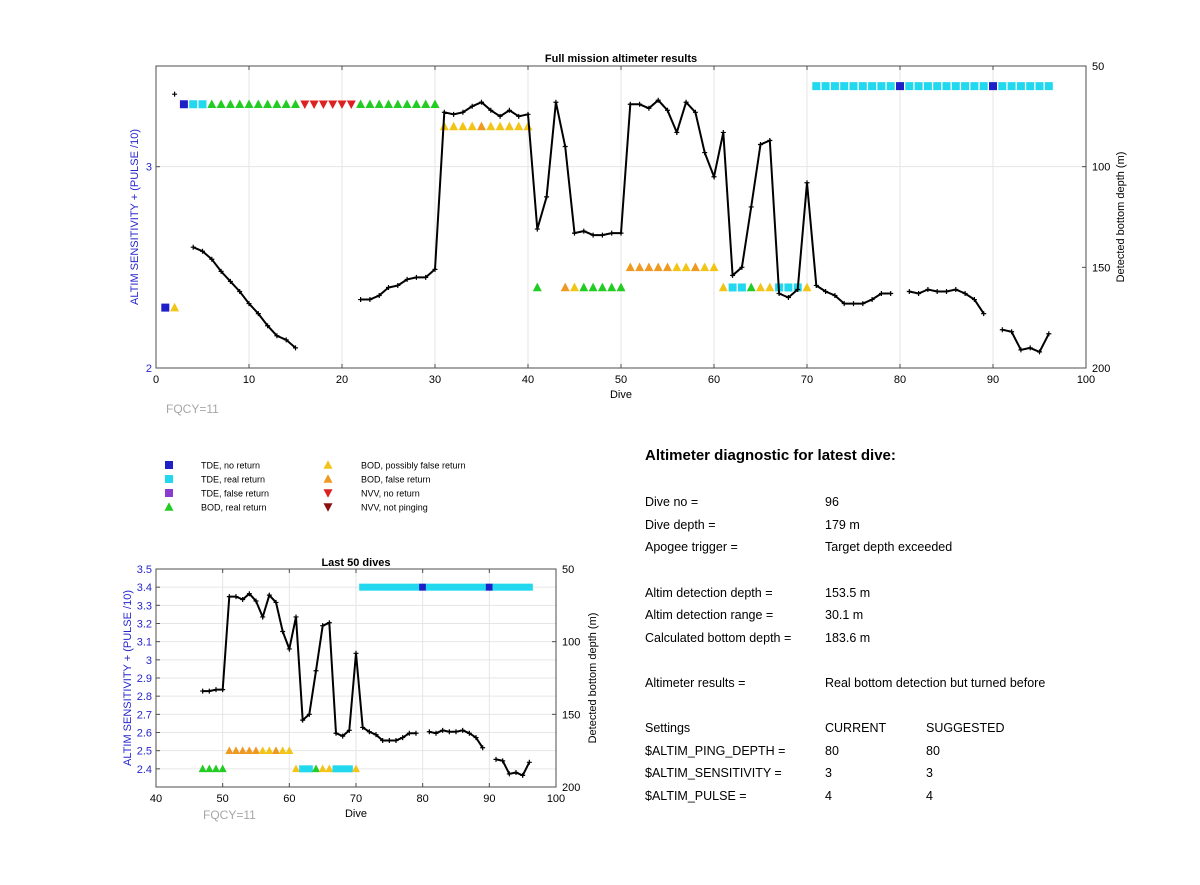 The width and height of the screenshot is (1200, 885). What do you see at coordinates (668, 728) in the screenshot?
I see `diag-label: Settings` at bounding box center [668, 728].